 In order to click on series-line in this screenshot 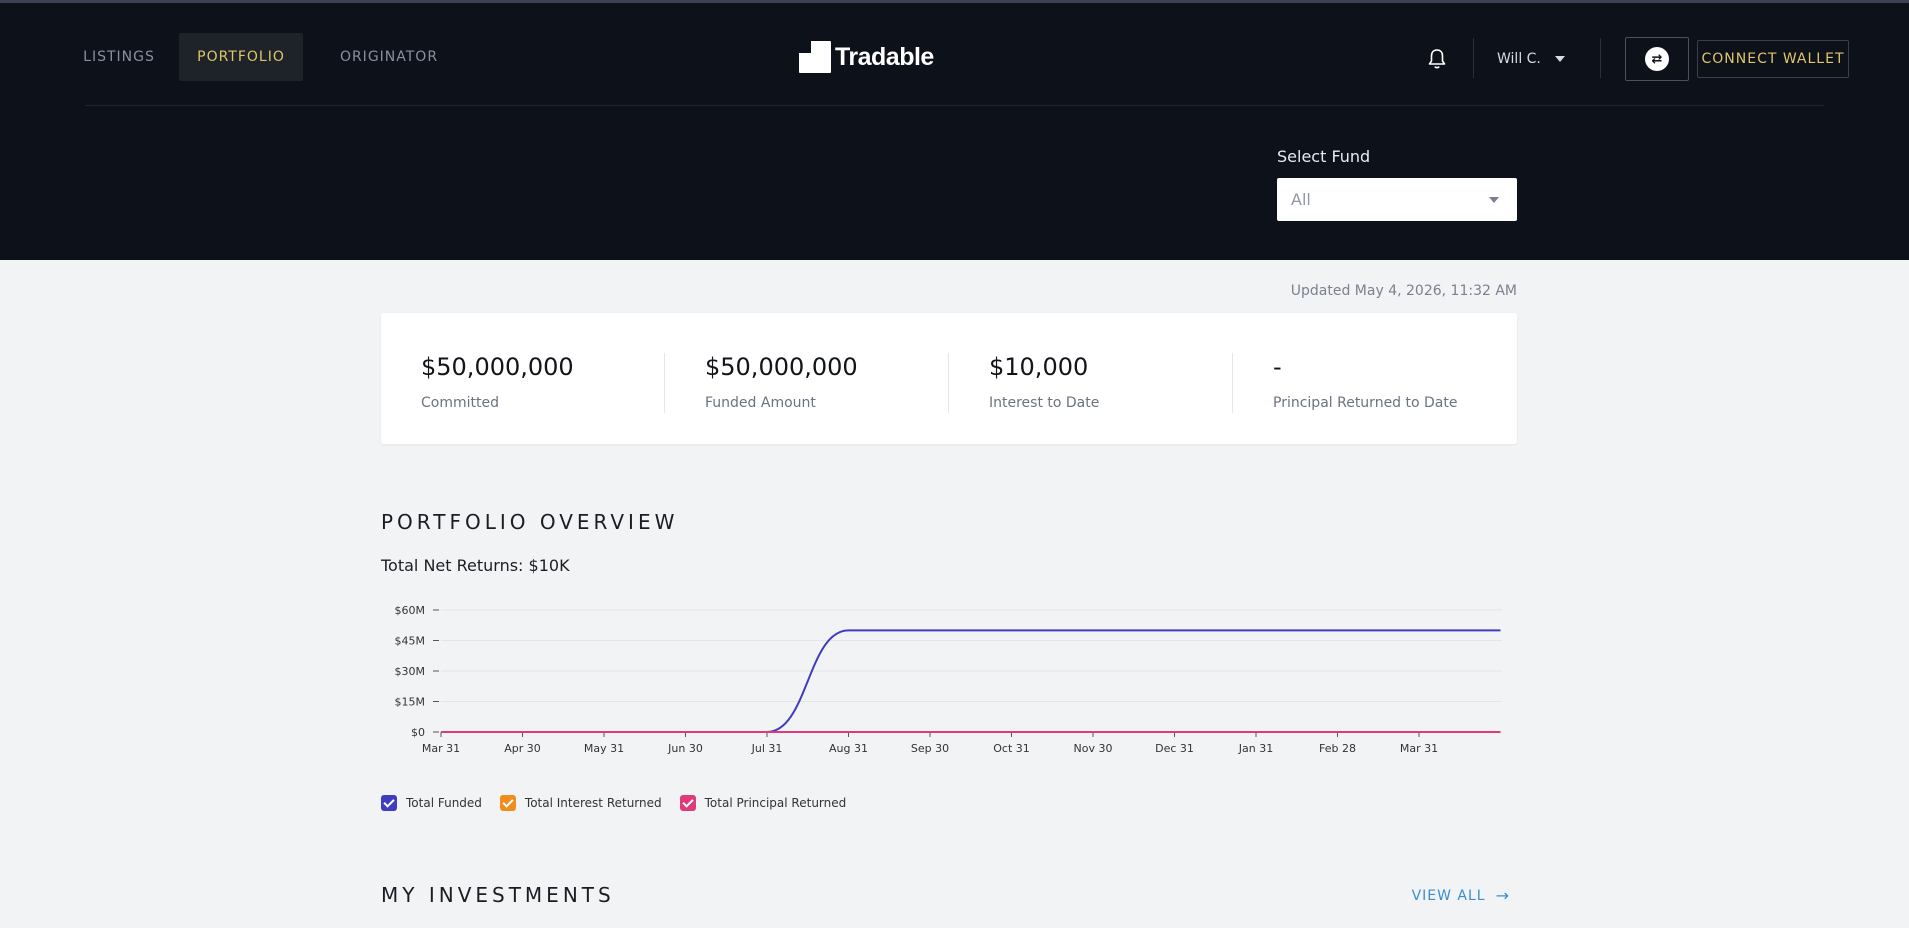, I will do `click(971, 681)`.